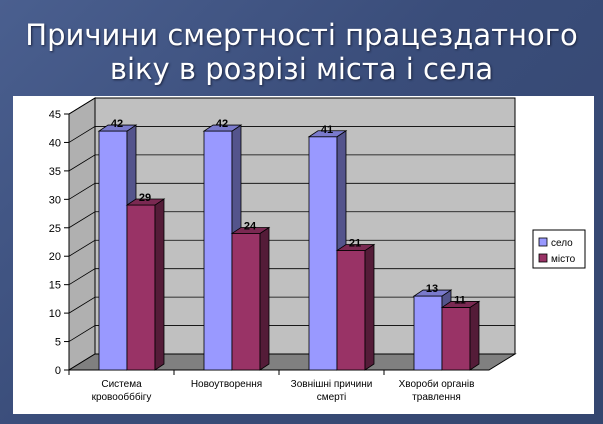  What do you see at coordinates (58, 371) in the screenshot?
I see `y-tick-label: 0` at bounding box center [58, 371].